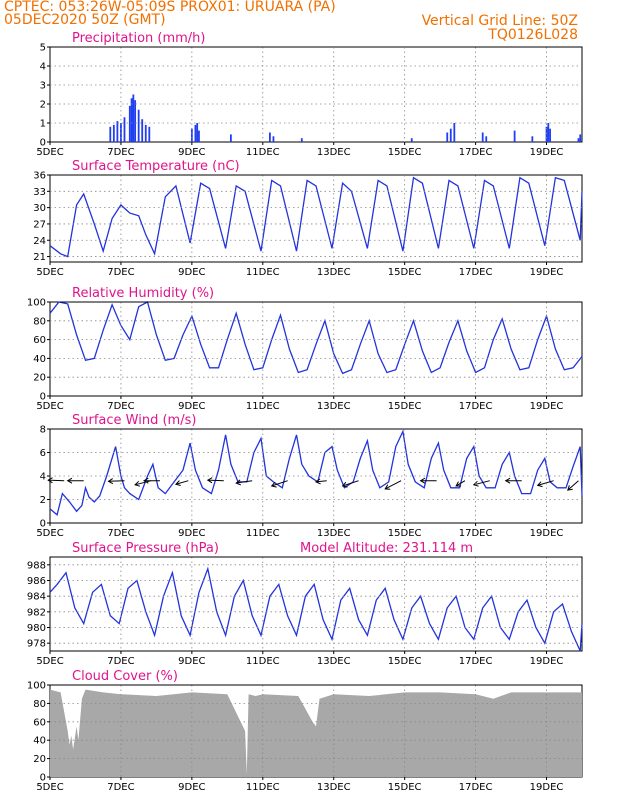 The height and width of the screenshot is (800, 618). Describe the element at coordinates (43, 430) in the screenshot. I see `y-tick-label: 8` at that location.